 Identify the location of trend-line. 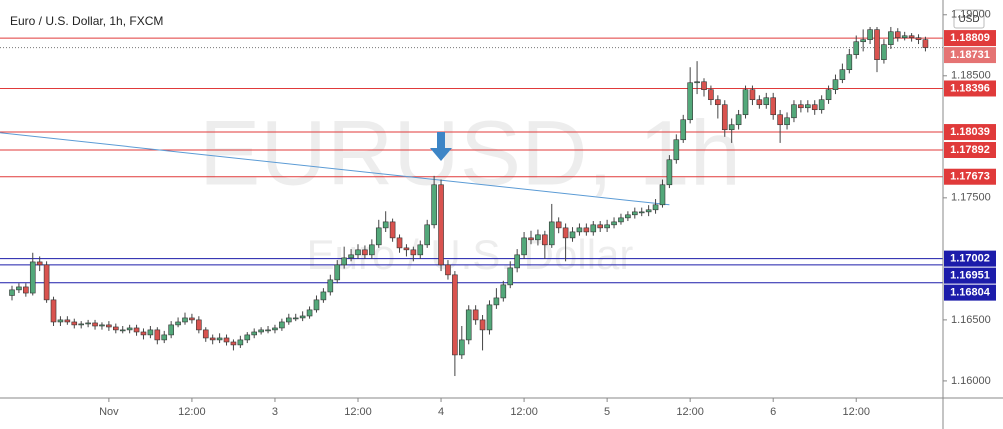
(335, 169).